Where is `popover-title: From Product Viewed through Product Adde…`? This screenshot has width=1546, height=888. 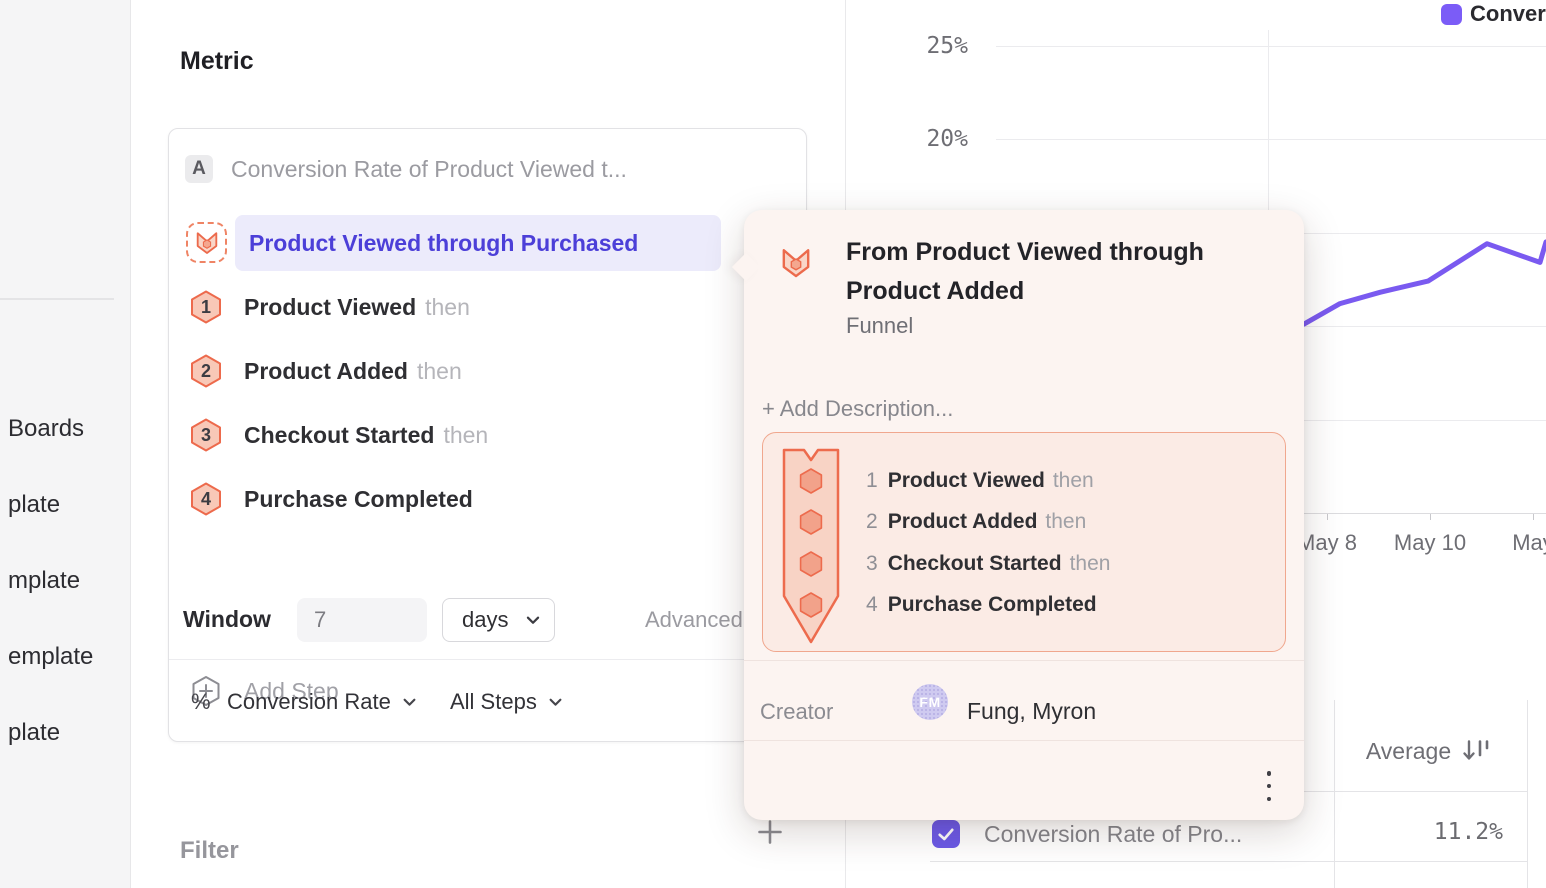 popover-title: From Product Viewed through Product Adde… is located at coordinates (1025, 271).